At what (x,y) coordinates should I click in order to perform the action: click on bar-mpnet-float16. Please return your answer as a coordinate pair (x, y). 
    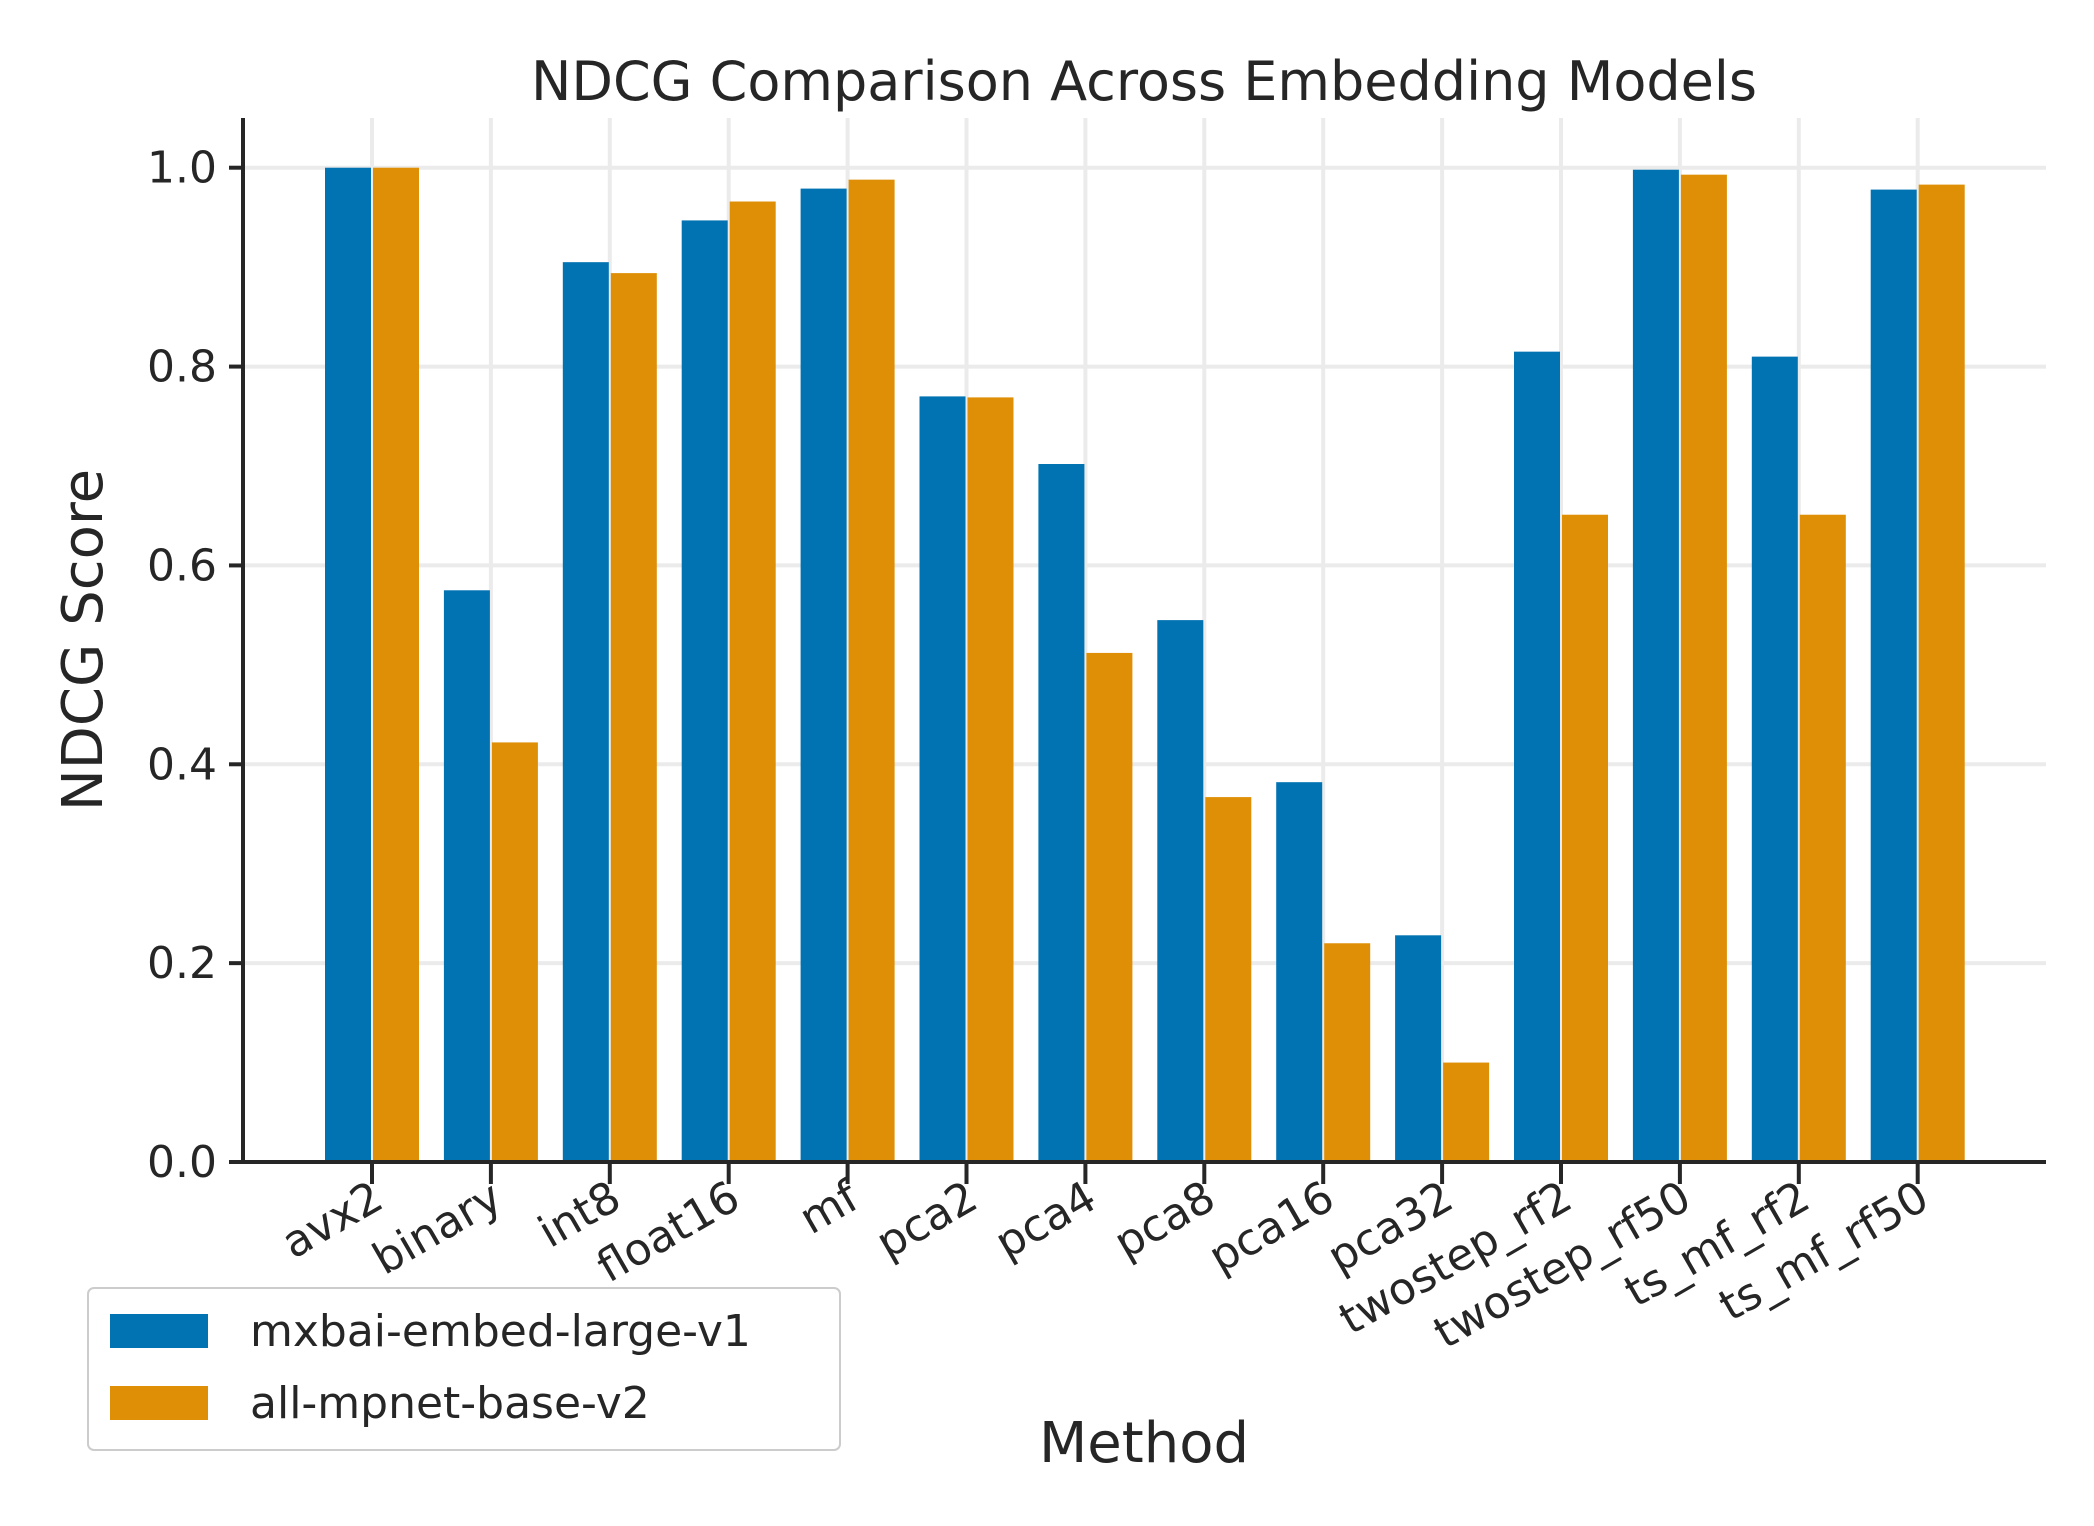
    Looking at the image, I should click on (752, 681).